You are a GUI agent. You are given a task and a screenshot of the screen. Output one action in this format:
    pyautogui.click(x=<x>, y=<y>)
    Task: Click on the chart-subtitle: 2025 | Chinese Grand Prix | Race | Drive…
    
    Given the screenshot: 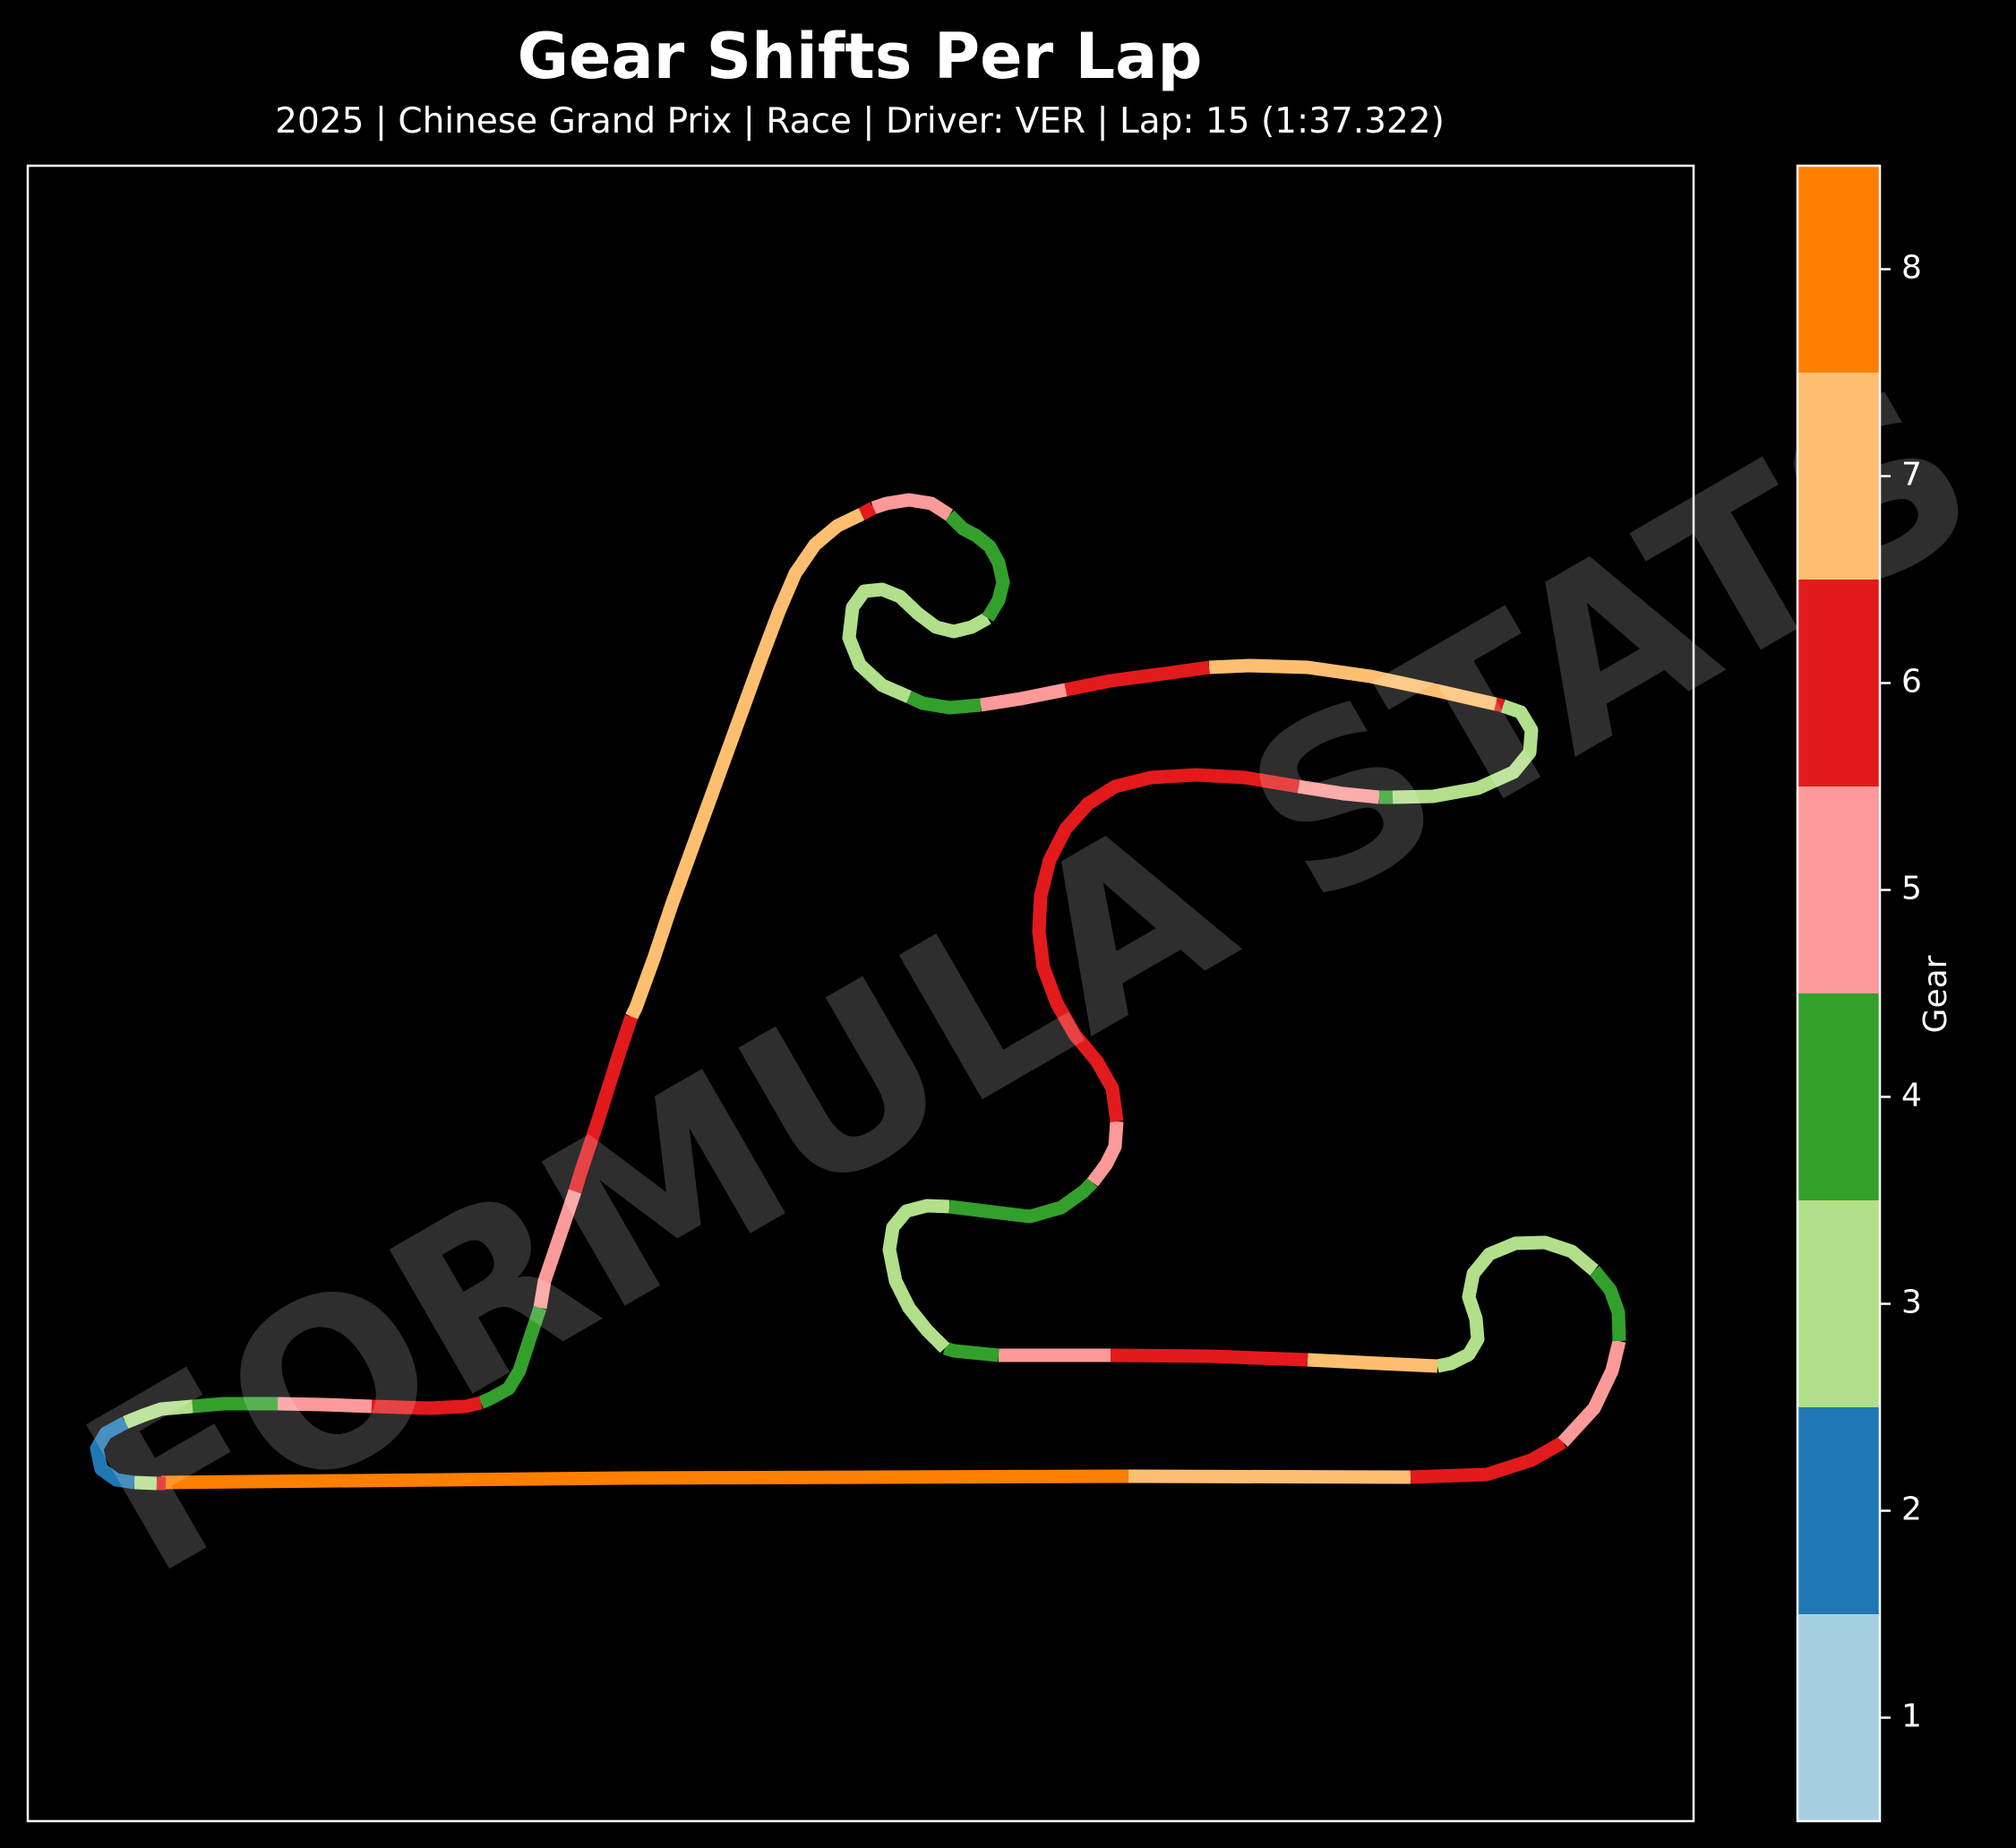 What is the action you would take?
    pyautogui.click(x=860, y=121)
    